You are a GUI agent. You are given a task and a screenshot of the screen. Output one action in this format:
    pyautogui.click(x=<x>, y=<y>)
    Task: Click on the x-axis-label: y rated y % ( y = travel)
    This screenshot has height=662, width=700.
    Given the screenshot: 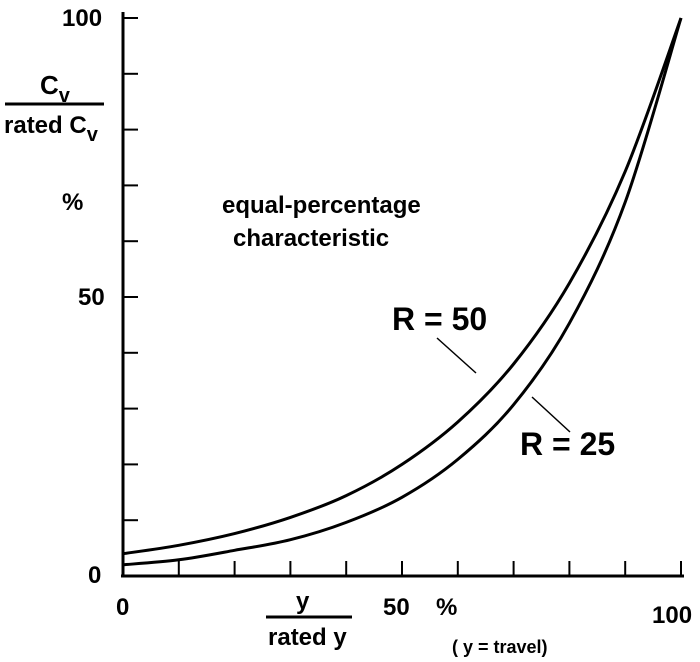 What is the action you would take?
    pyautogui.click(x=407, y=622)
    